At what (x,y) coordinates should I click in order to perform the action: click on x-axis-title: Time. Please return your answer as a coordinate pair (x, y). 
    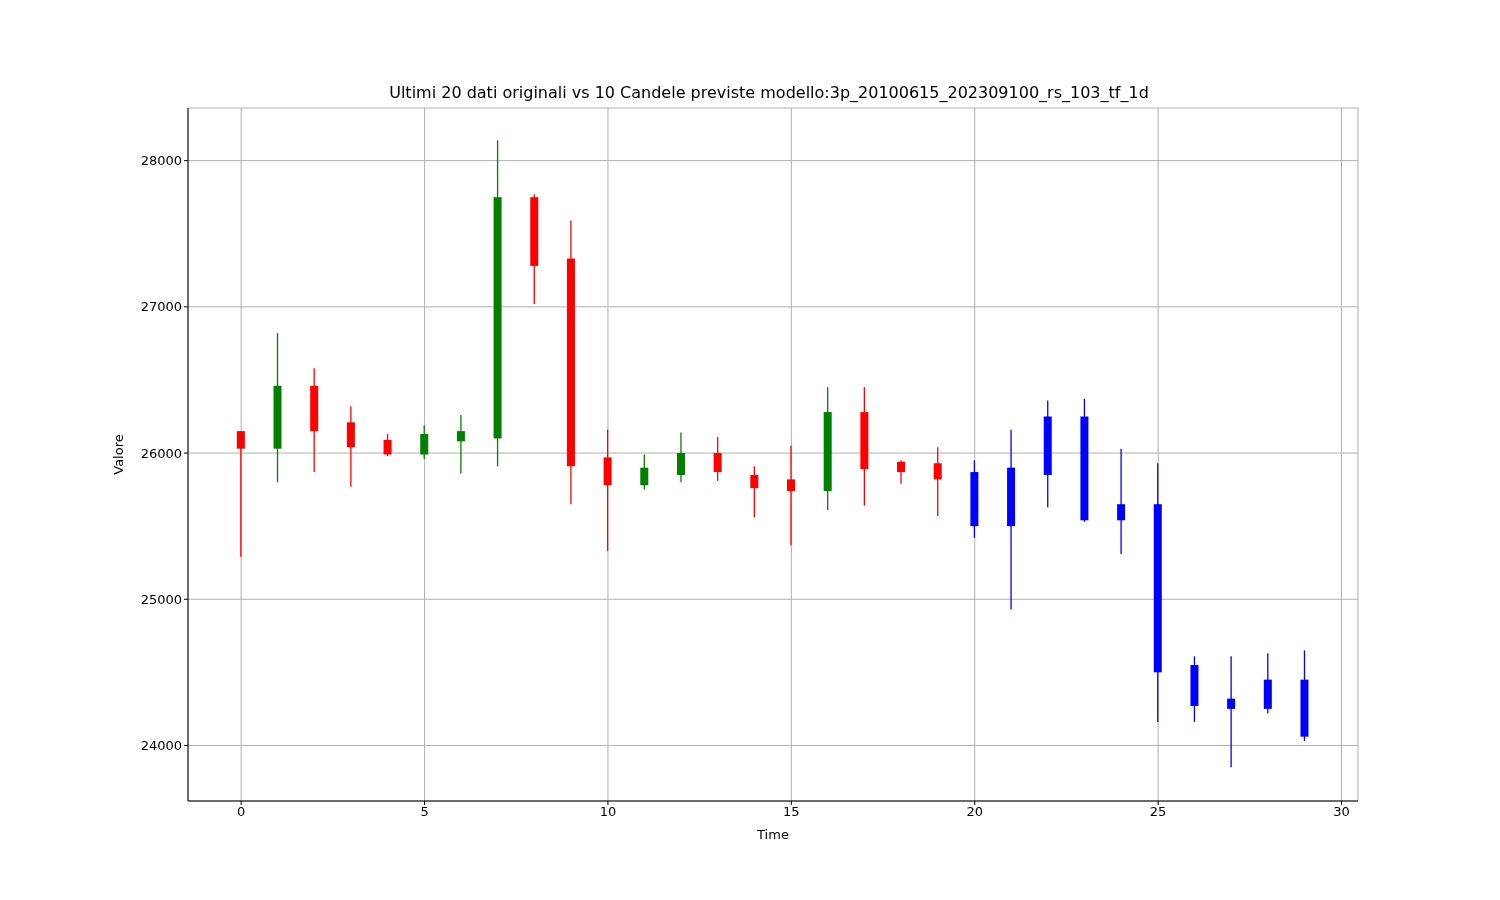
    Looking at the image, I should click on (772, 834).